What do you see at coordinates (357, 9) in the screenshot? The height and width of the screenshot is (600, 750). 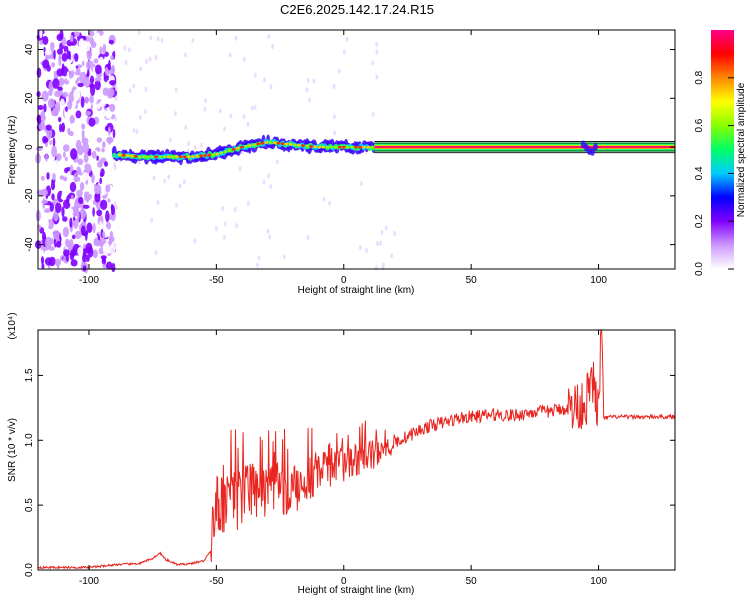 I see `figure-title: C2E6.2025.142.17.24.R15` at bounding box center [357, 9].